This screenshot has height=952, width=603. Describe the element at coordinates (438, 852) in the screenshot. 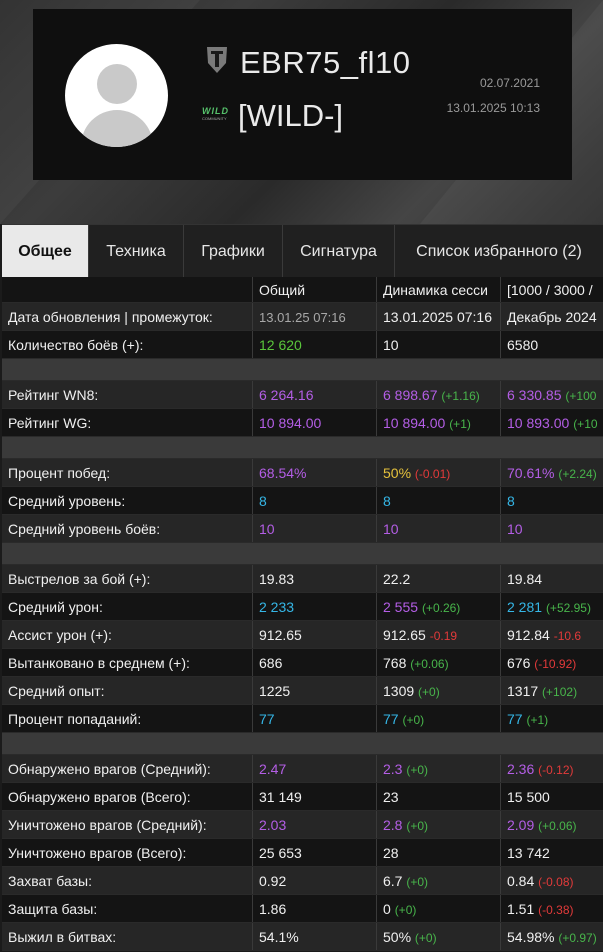

I see `stat-cell: 28` at that location.